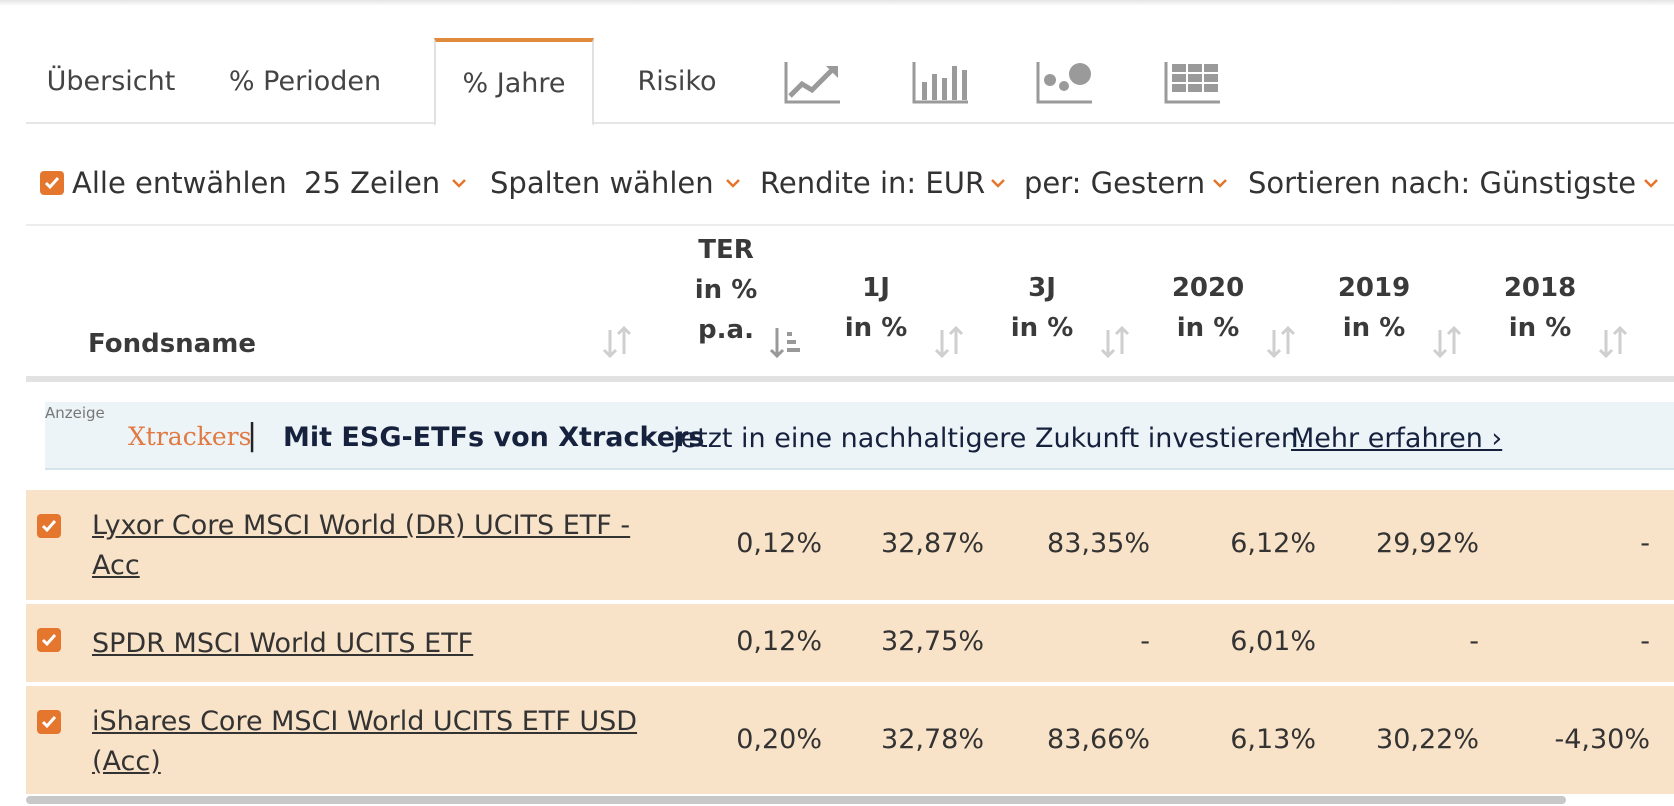 The width and height of the screenshot is (1674, 806). Describe the element at coordinates (1427, 543) in the screenshot. I see `cell-2019: 29,92%` at that location.